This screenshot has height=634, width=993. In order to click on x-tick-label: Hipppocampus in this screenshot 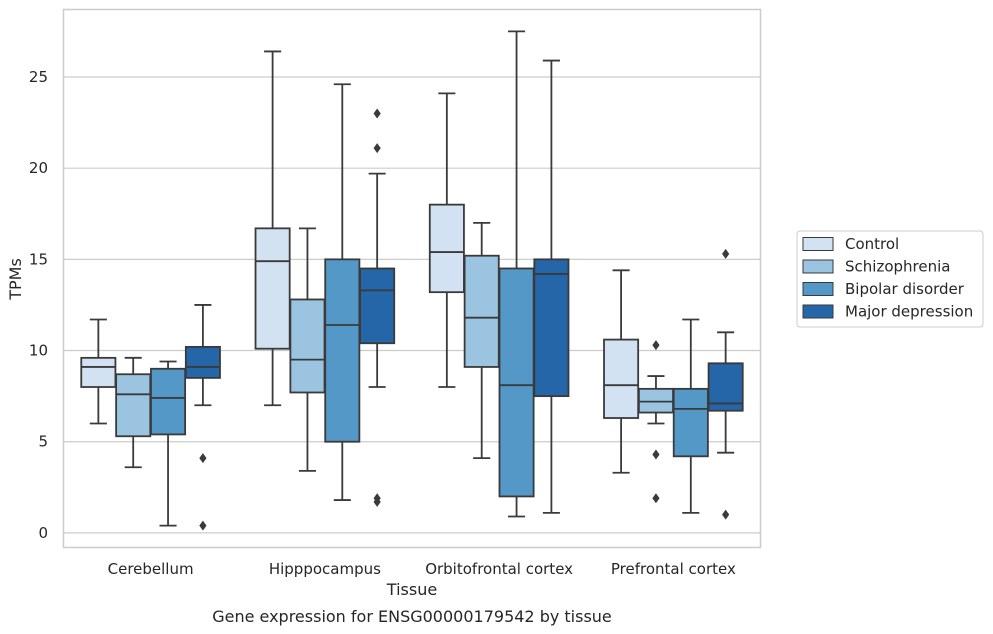, I will do `click(325, 569)`.